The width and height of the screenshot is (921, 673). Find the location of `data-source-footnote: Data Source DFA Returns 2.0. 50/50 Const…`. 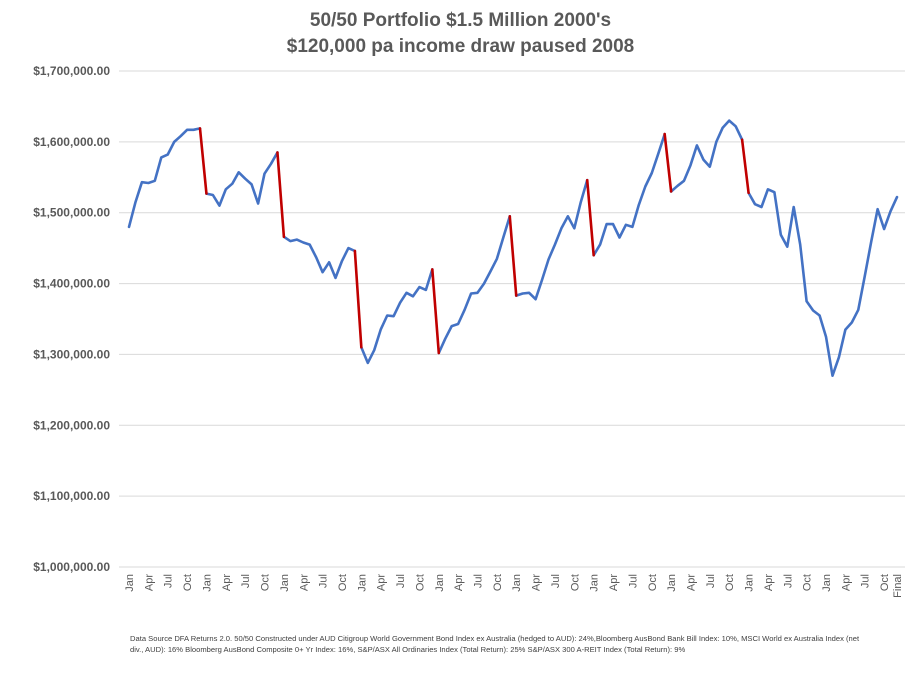

data-source-footnote: Data Source DFA Returns 2.0. 50/50 Const… is located at coordinates (495, 644).